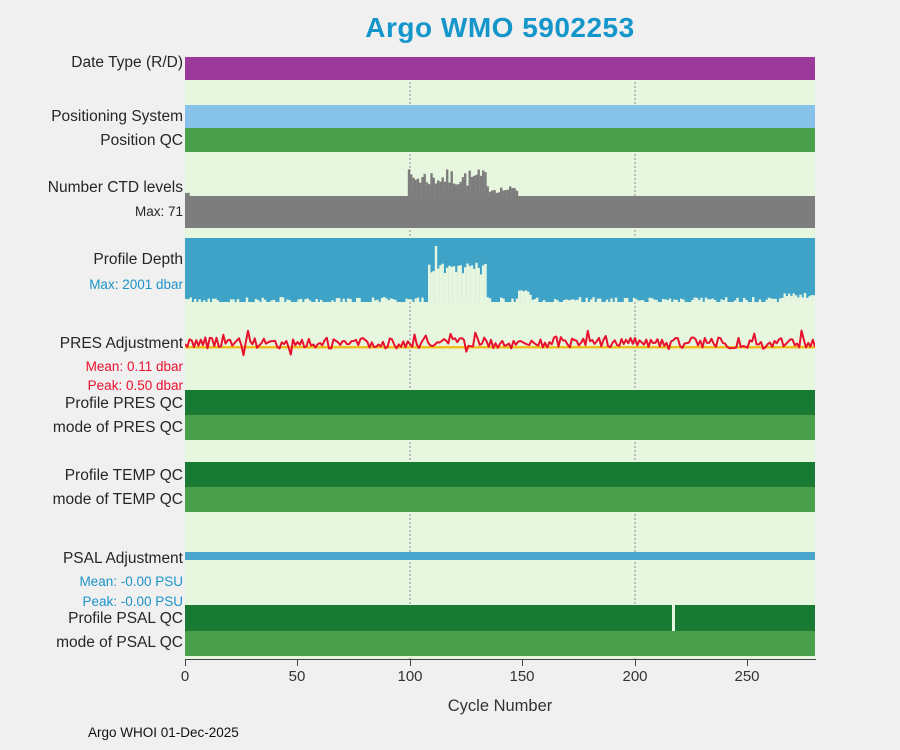  I want to click on band-mode-temp-qc, so click(500, 499).